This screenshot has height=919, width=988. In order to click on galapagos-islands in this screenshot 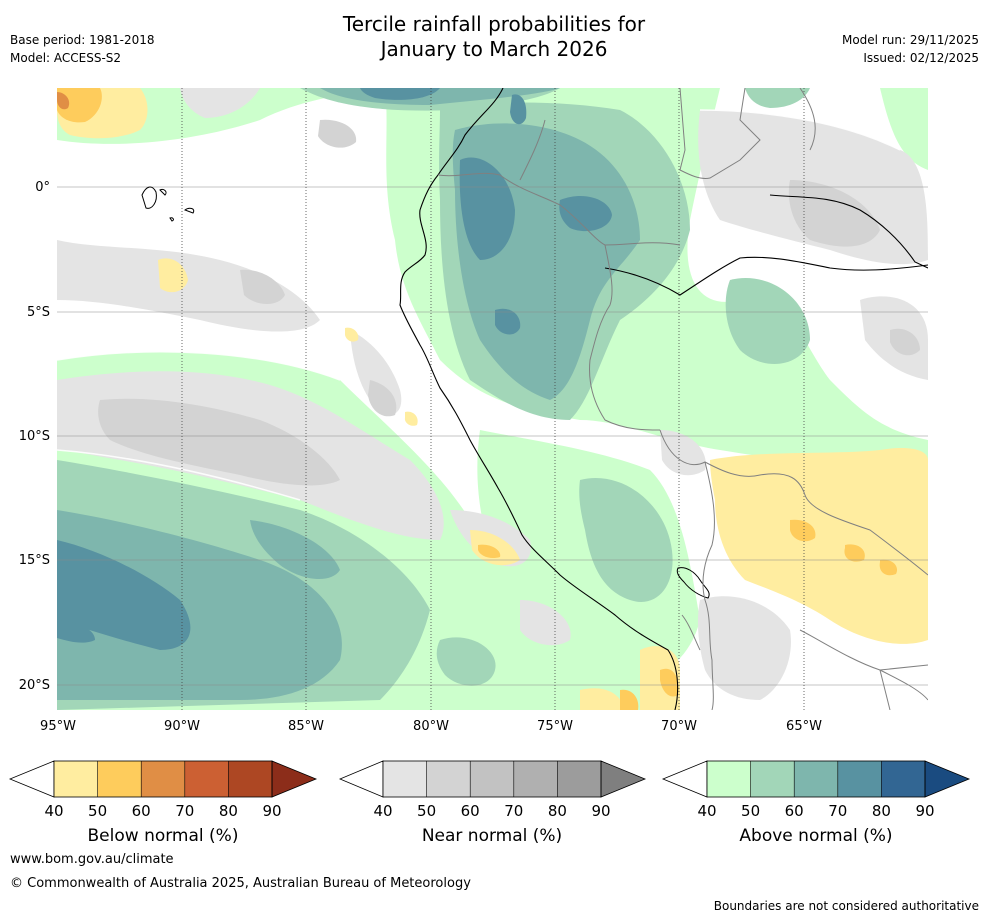, I will do `click(168, 204)`.